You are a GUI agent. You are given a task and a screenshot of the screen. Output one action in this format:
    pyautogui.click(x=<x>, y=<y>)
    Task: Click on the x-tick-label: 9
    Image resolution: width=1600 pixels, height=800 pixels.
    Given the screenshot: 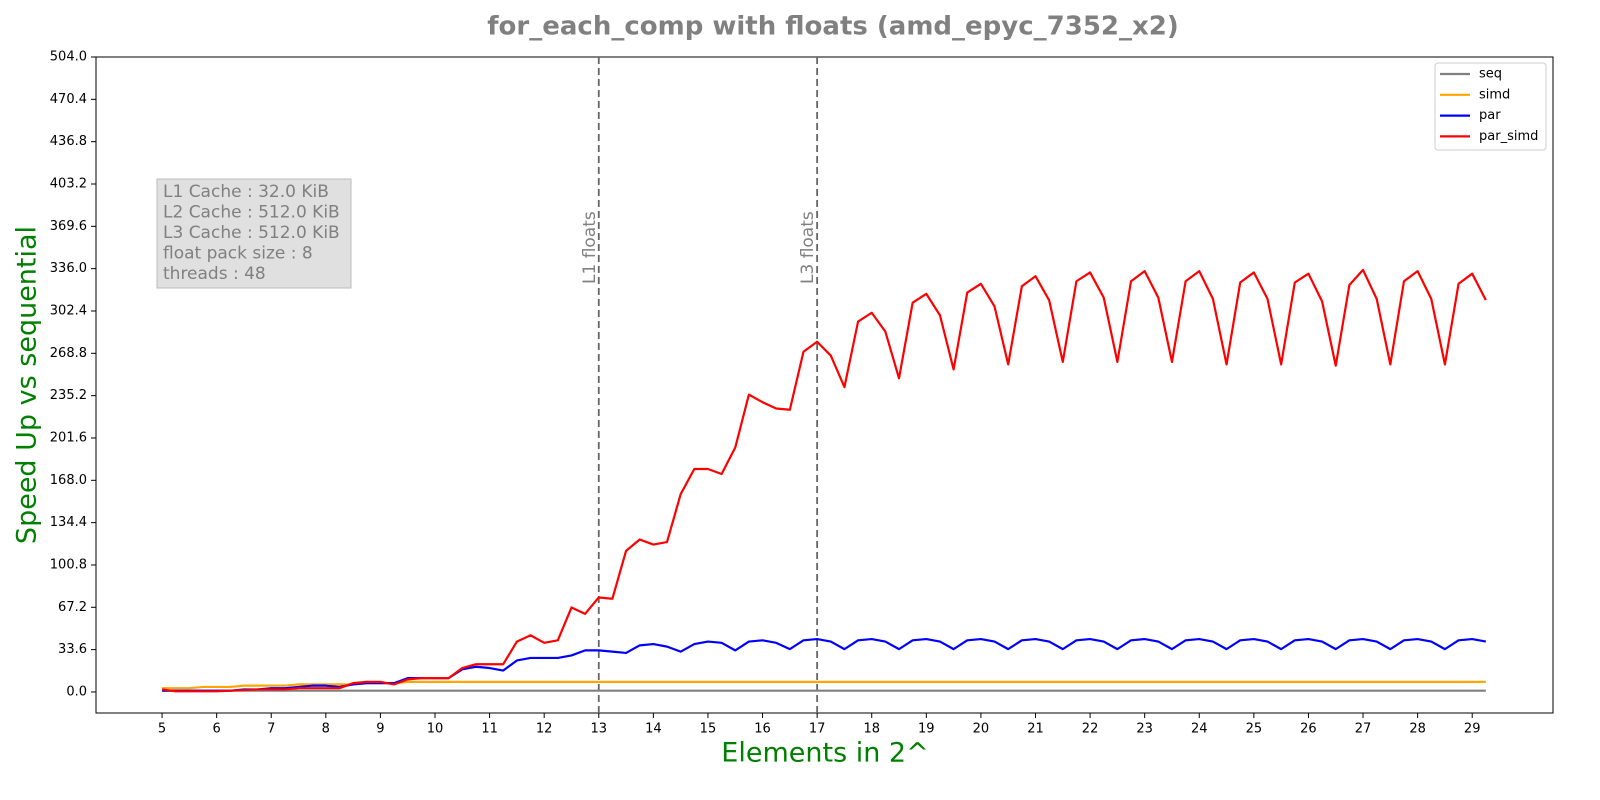 What is the action you would take?
    pyautogui.click(x=380, y=729)
    